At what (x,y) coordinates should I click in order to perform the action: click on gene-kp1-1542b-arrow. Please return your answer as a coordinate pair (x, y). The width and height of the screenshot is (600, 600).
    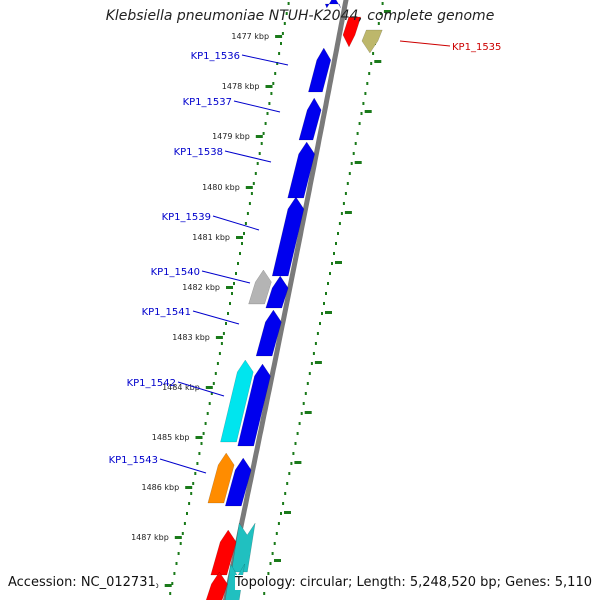
    Looking at the image, I should click on (254, 405).